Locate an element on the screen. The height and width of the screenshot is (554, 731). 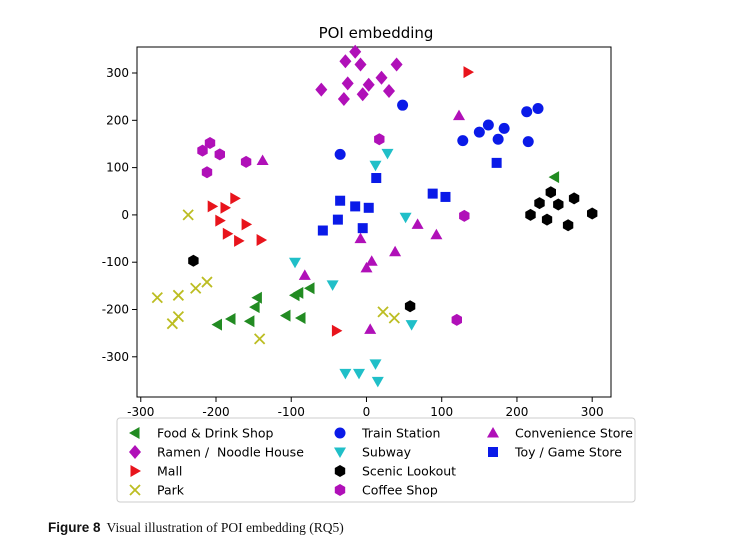
legend-marker-scenic-lookout is located at coordinates (340, 471).